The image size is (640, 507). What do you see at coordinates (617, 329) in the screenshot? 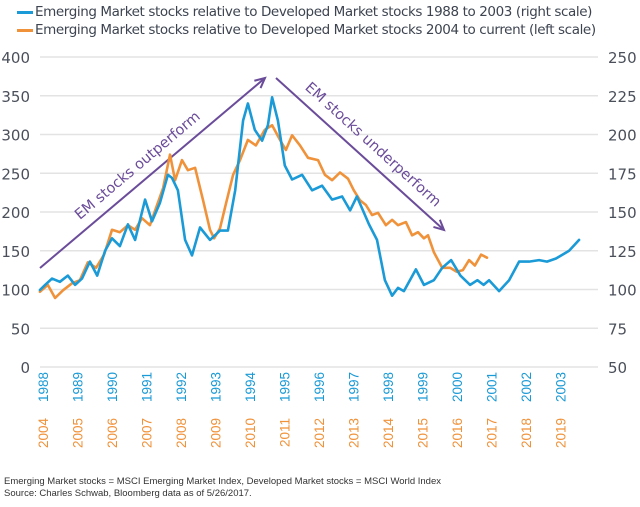
I see `right-axis-tick-label: 75` at bounding box center [617, 329].